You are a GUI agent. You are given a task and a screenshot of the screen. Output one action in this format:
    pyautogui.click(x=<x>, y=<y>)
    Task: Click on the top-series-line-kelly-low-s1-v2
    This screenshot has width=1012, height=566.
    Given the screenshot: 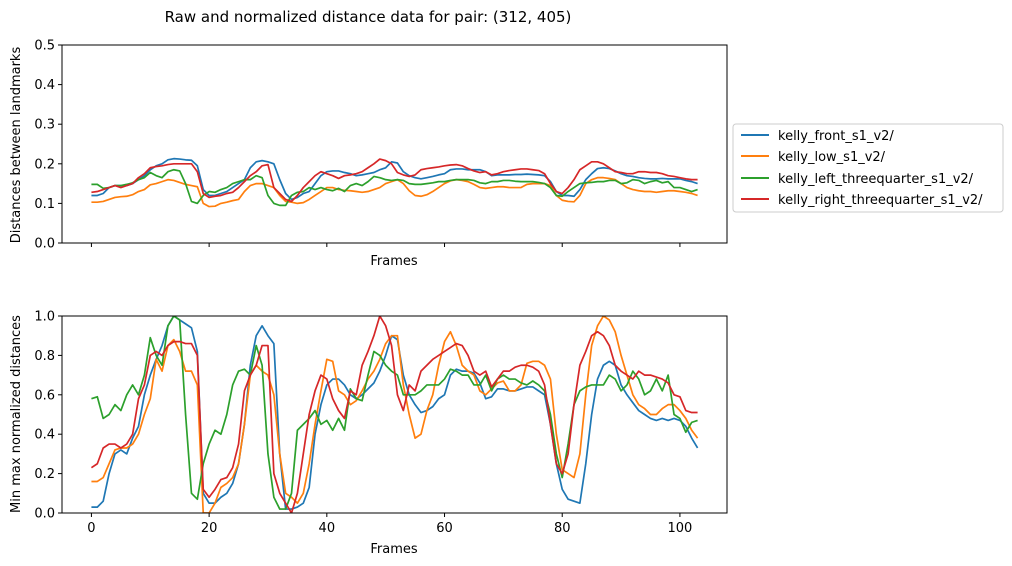 What is the action you would take?
    pyautogui.click(x=394, y=192)
    